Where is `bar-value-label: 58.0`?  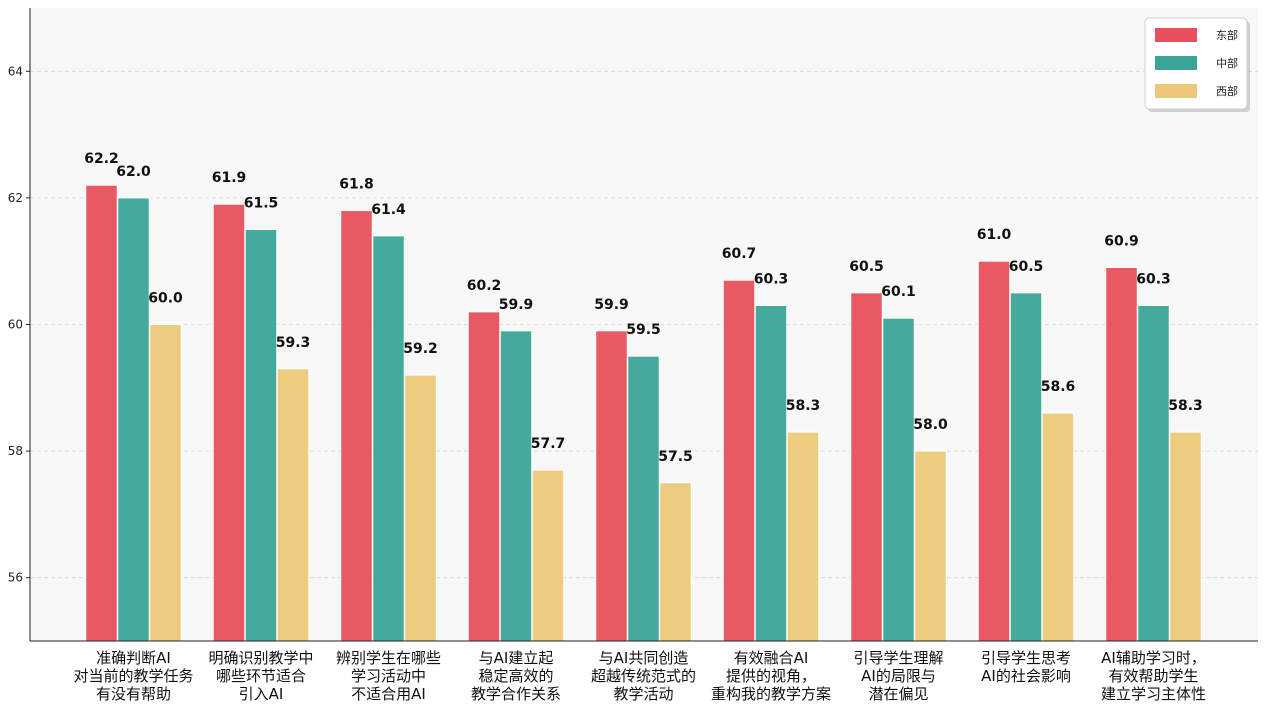 bar-value-label: 58.0 is located at coordinates (930, 425).